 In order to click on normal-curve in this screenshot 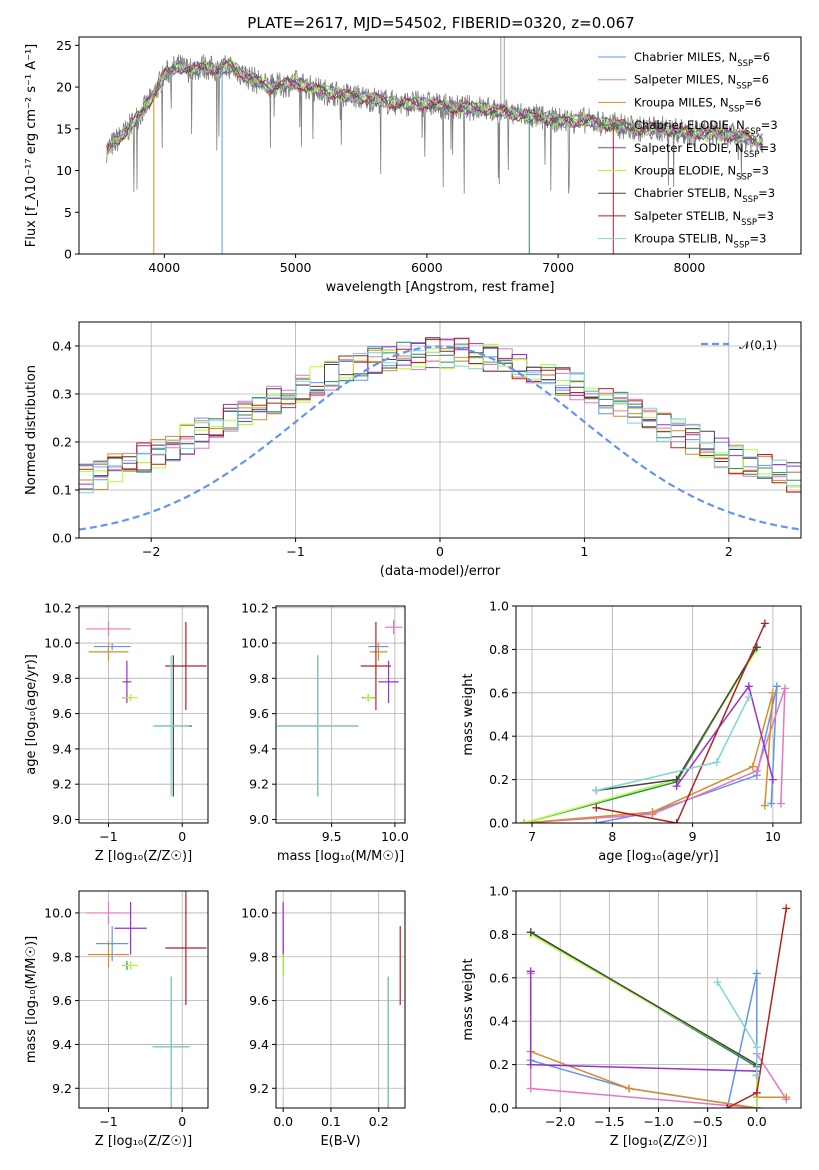, I will do `click(440, 438)`.